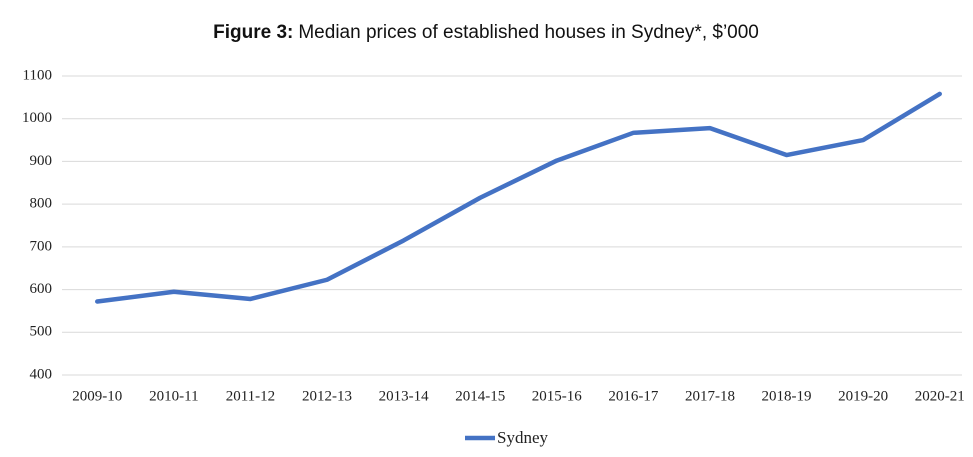 The width and height of the screenshot is (973, 457). Describe the element at coordinates (253, 32) in the screenshot. I see `title-label: Figure 3:` at that location.